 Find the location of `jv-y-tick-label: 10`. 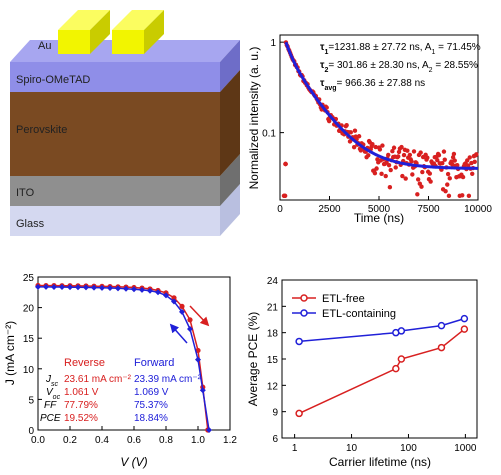

jv-y-tick-label: 10 is located at coordinates (29, 370).